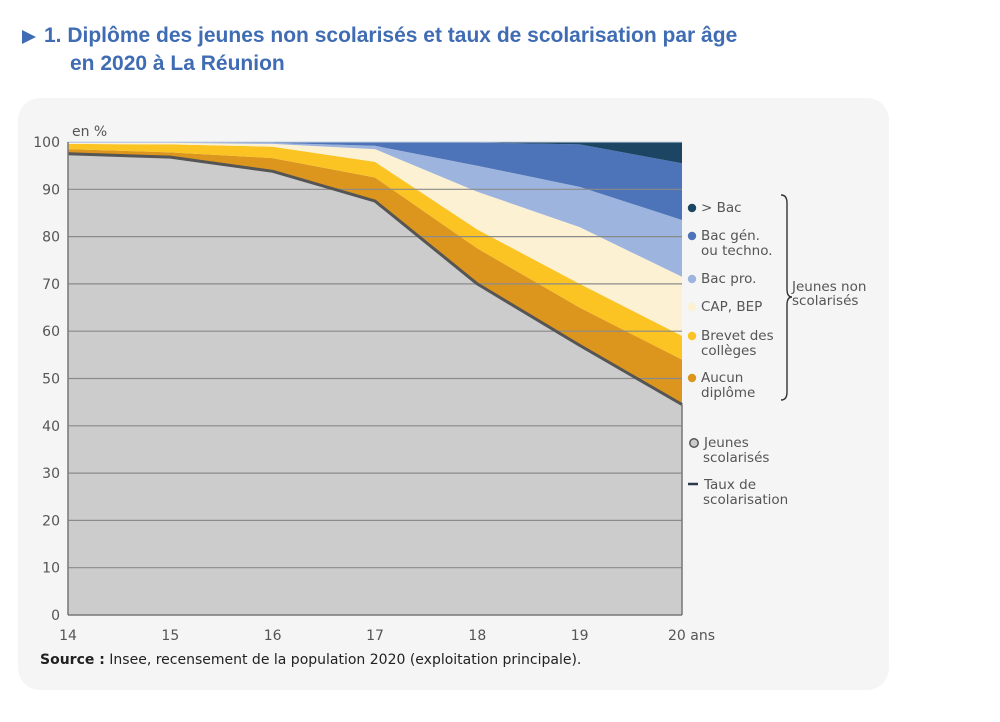 Image resolution: width=1000 pixels, height=722 pixels. What do you see at coordinates (170, 636) in the screenshot?
I see `x-tick-label-15: 15` at bounding box center [170, 636].